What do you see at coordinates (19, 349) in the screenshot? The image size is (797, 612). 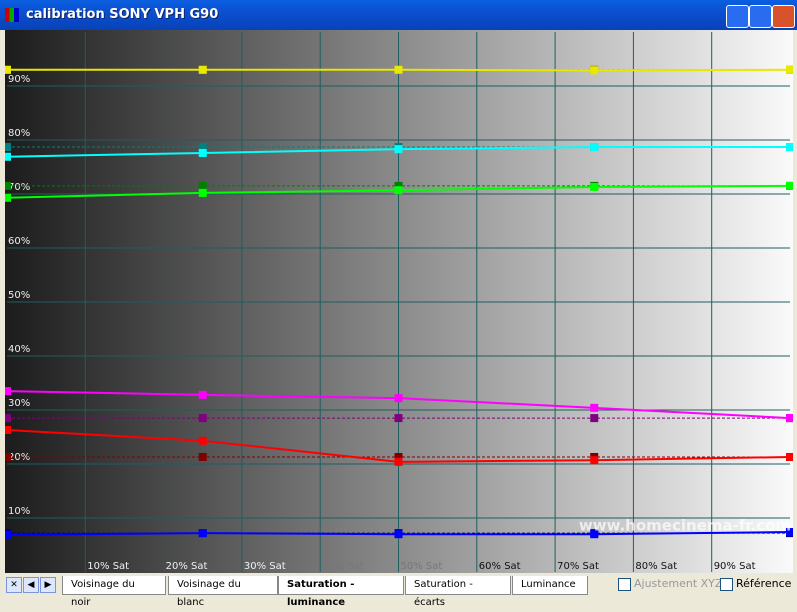 I see `y-tick-label: 40%` at bounding box center [19, 349].